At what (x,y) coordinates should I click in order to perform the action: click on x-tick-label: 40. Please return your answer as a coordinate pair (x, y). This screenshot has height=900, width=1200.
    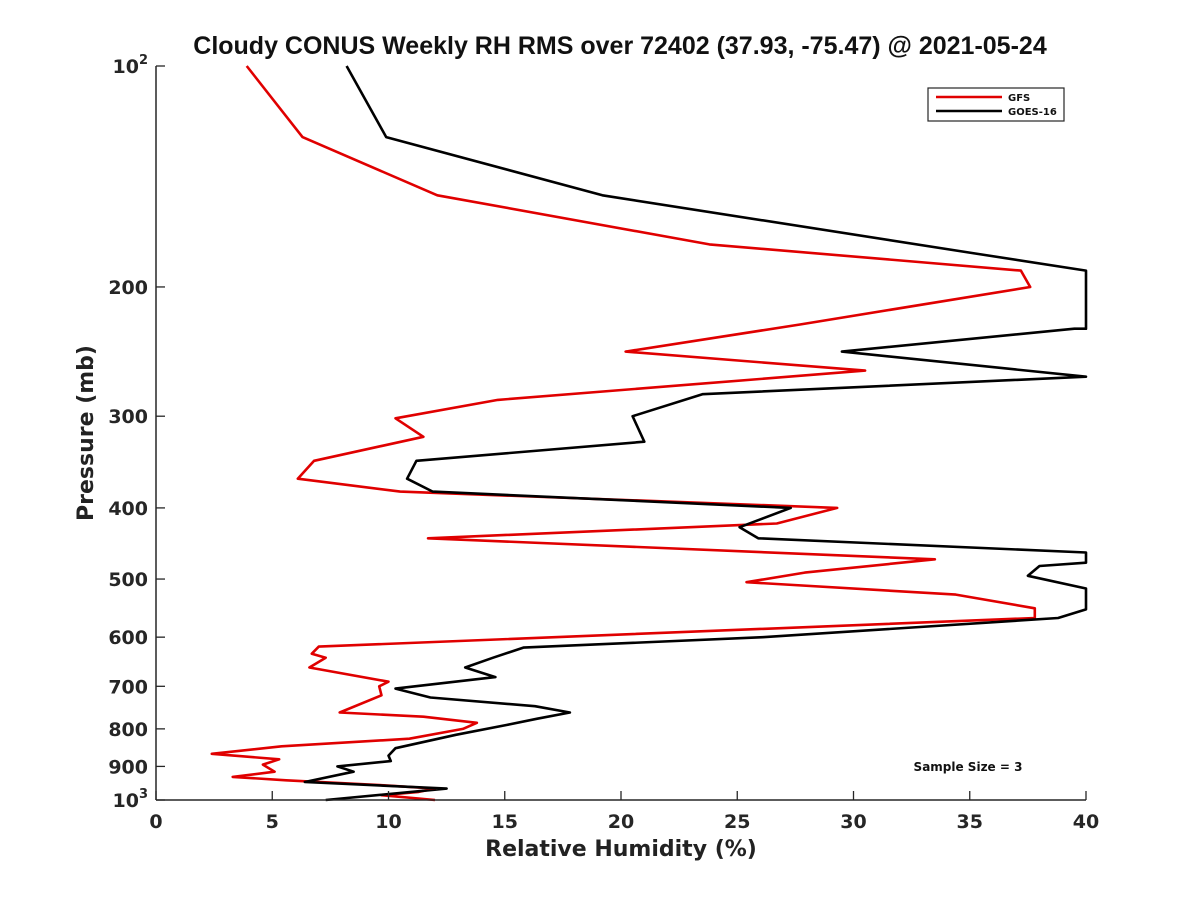
    Looking at the image, I should click on (1086, 822).